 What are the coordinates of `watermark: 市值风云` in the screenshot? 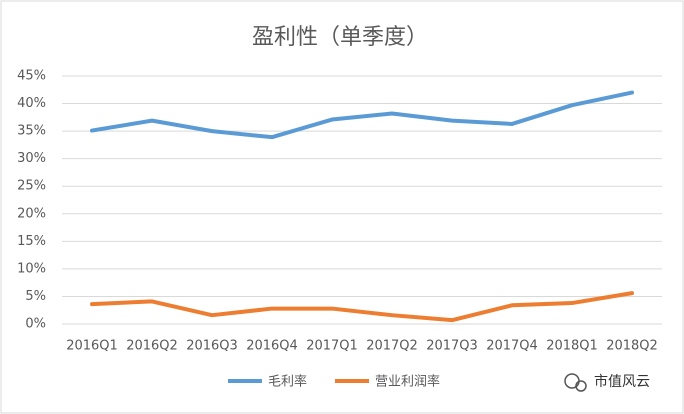 It's located at (607, 382).